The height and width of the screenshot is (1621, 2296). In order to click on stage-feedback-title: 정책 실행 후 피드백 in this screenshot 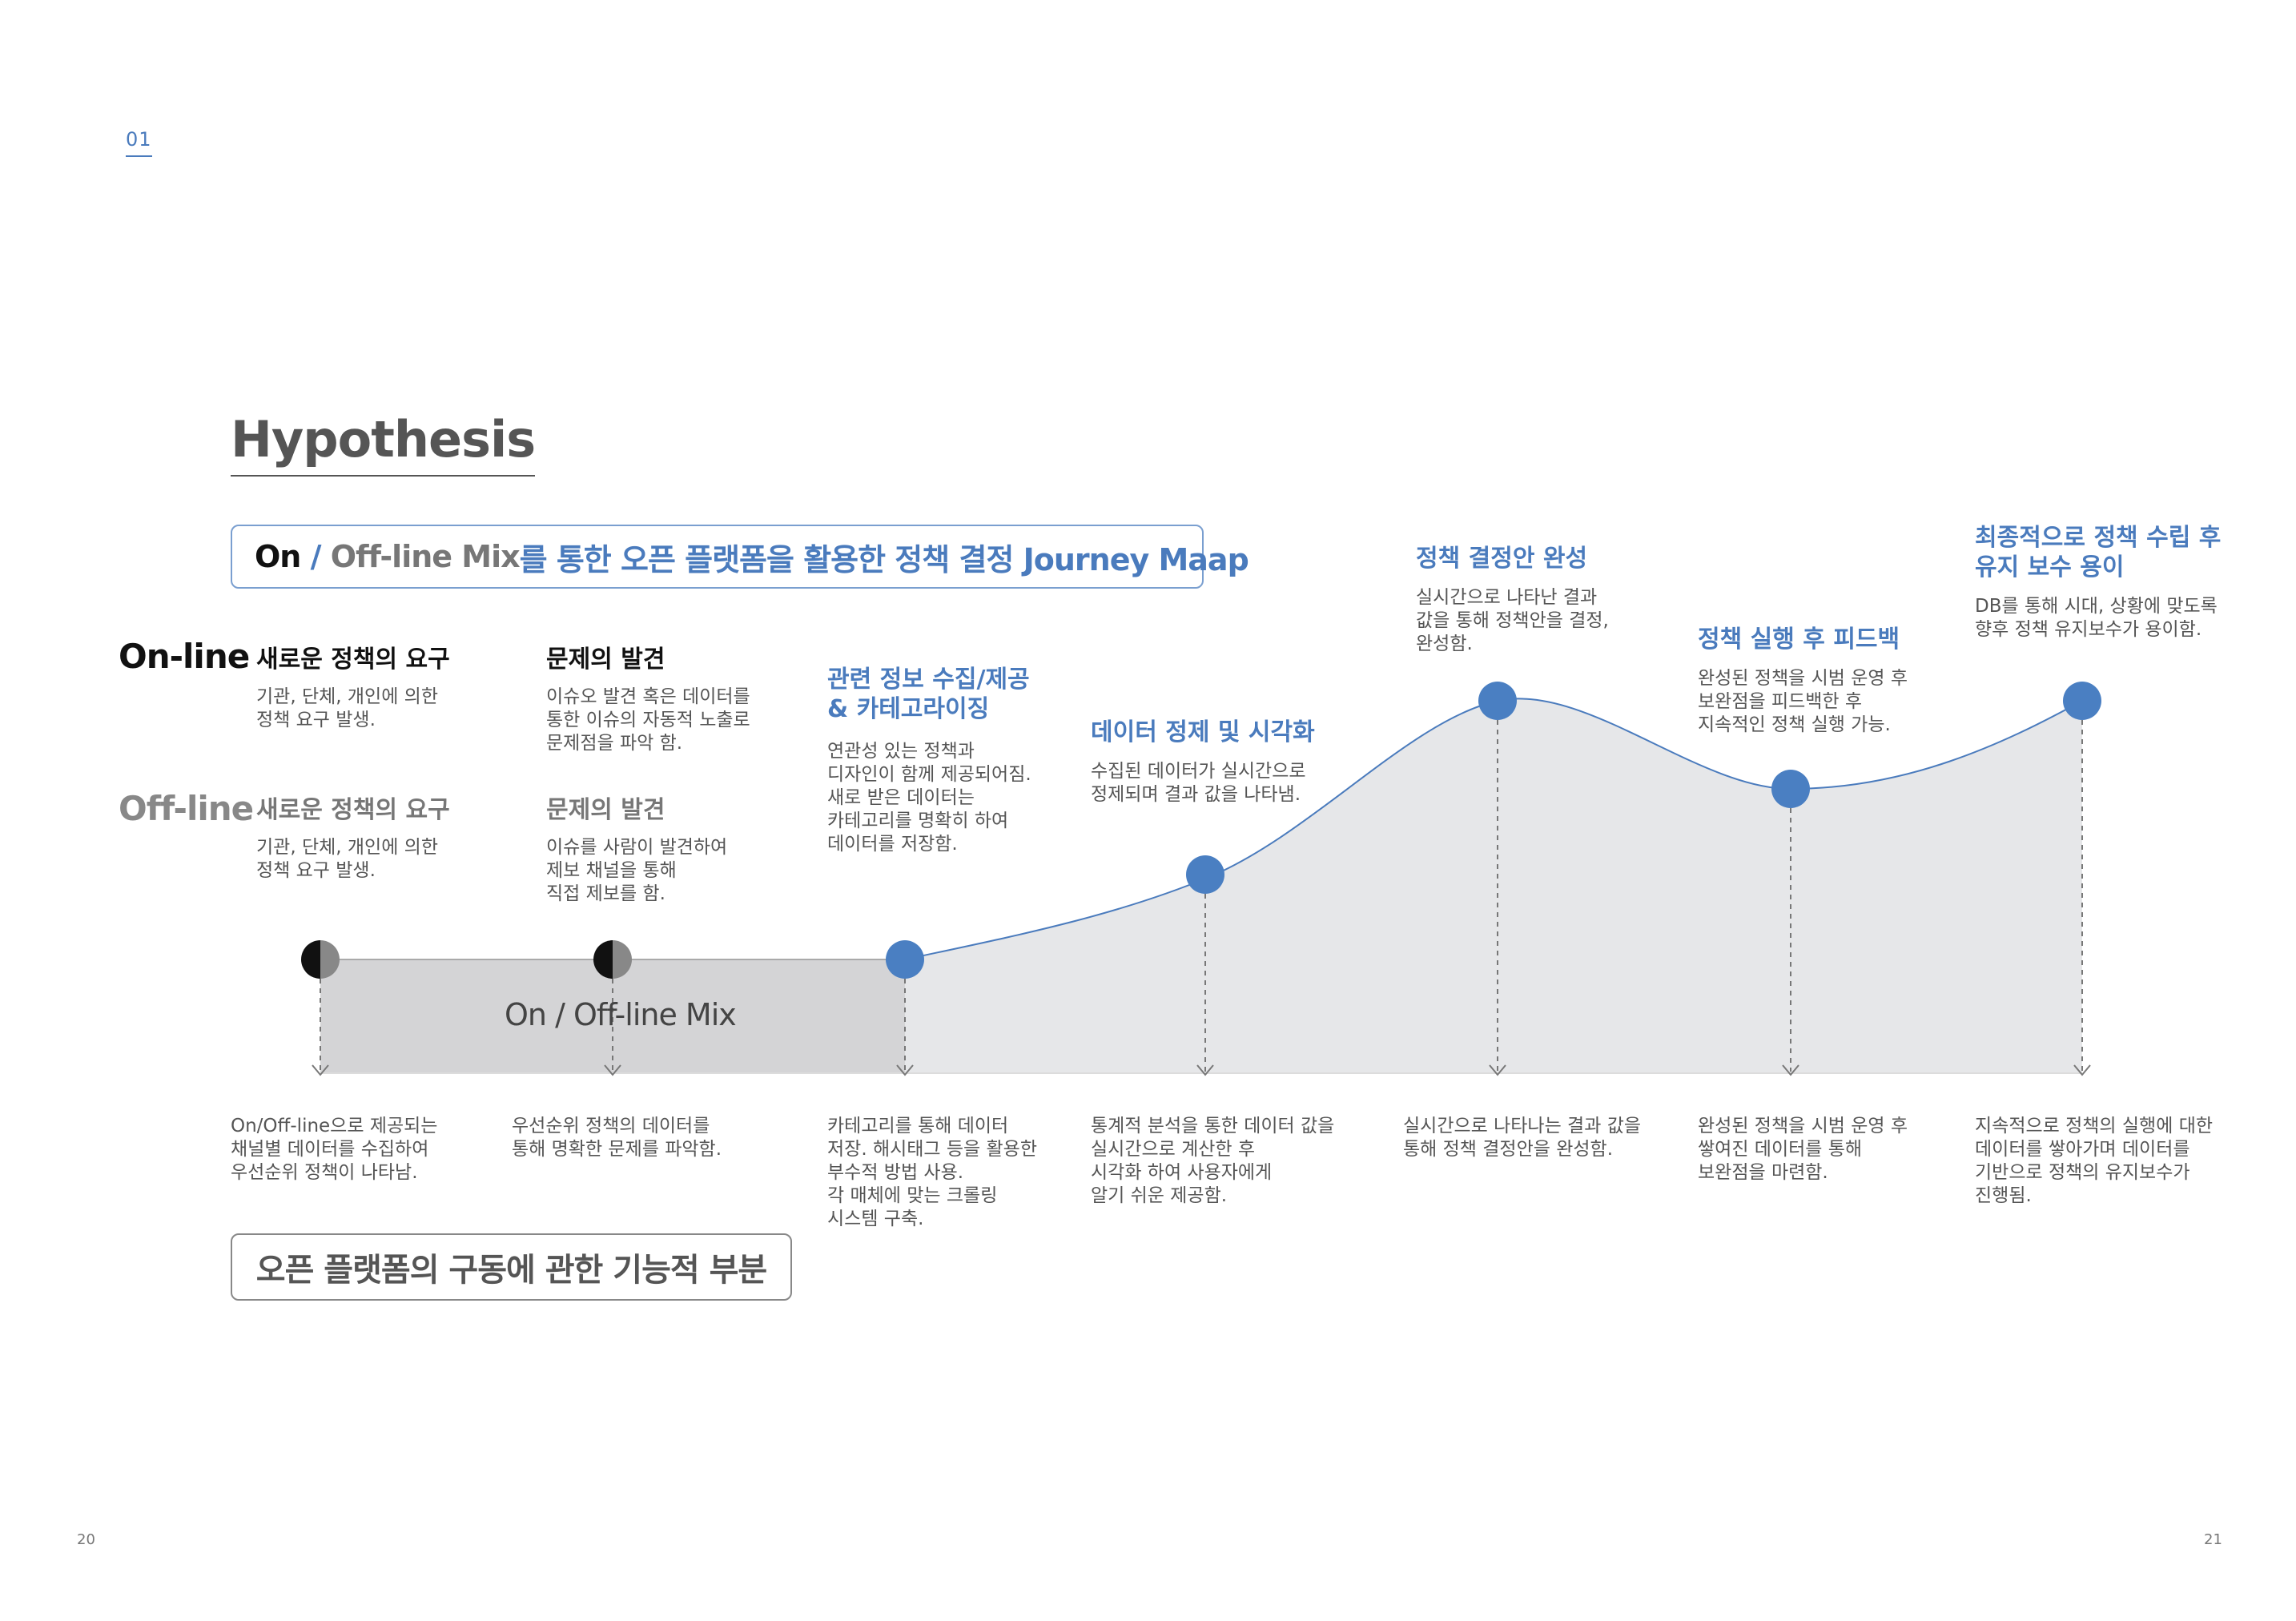, I will do `click(1799, 639)`.